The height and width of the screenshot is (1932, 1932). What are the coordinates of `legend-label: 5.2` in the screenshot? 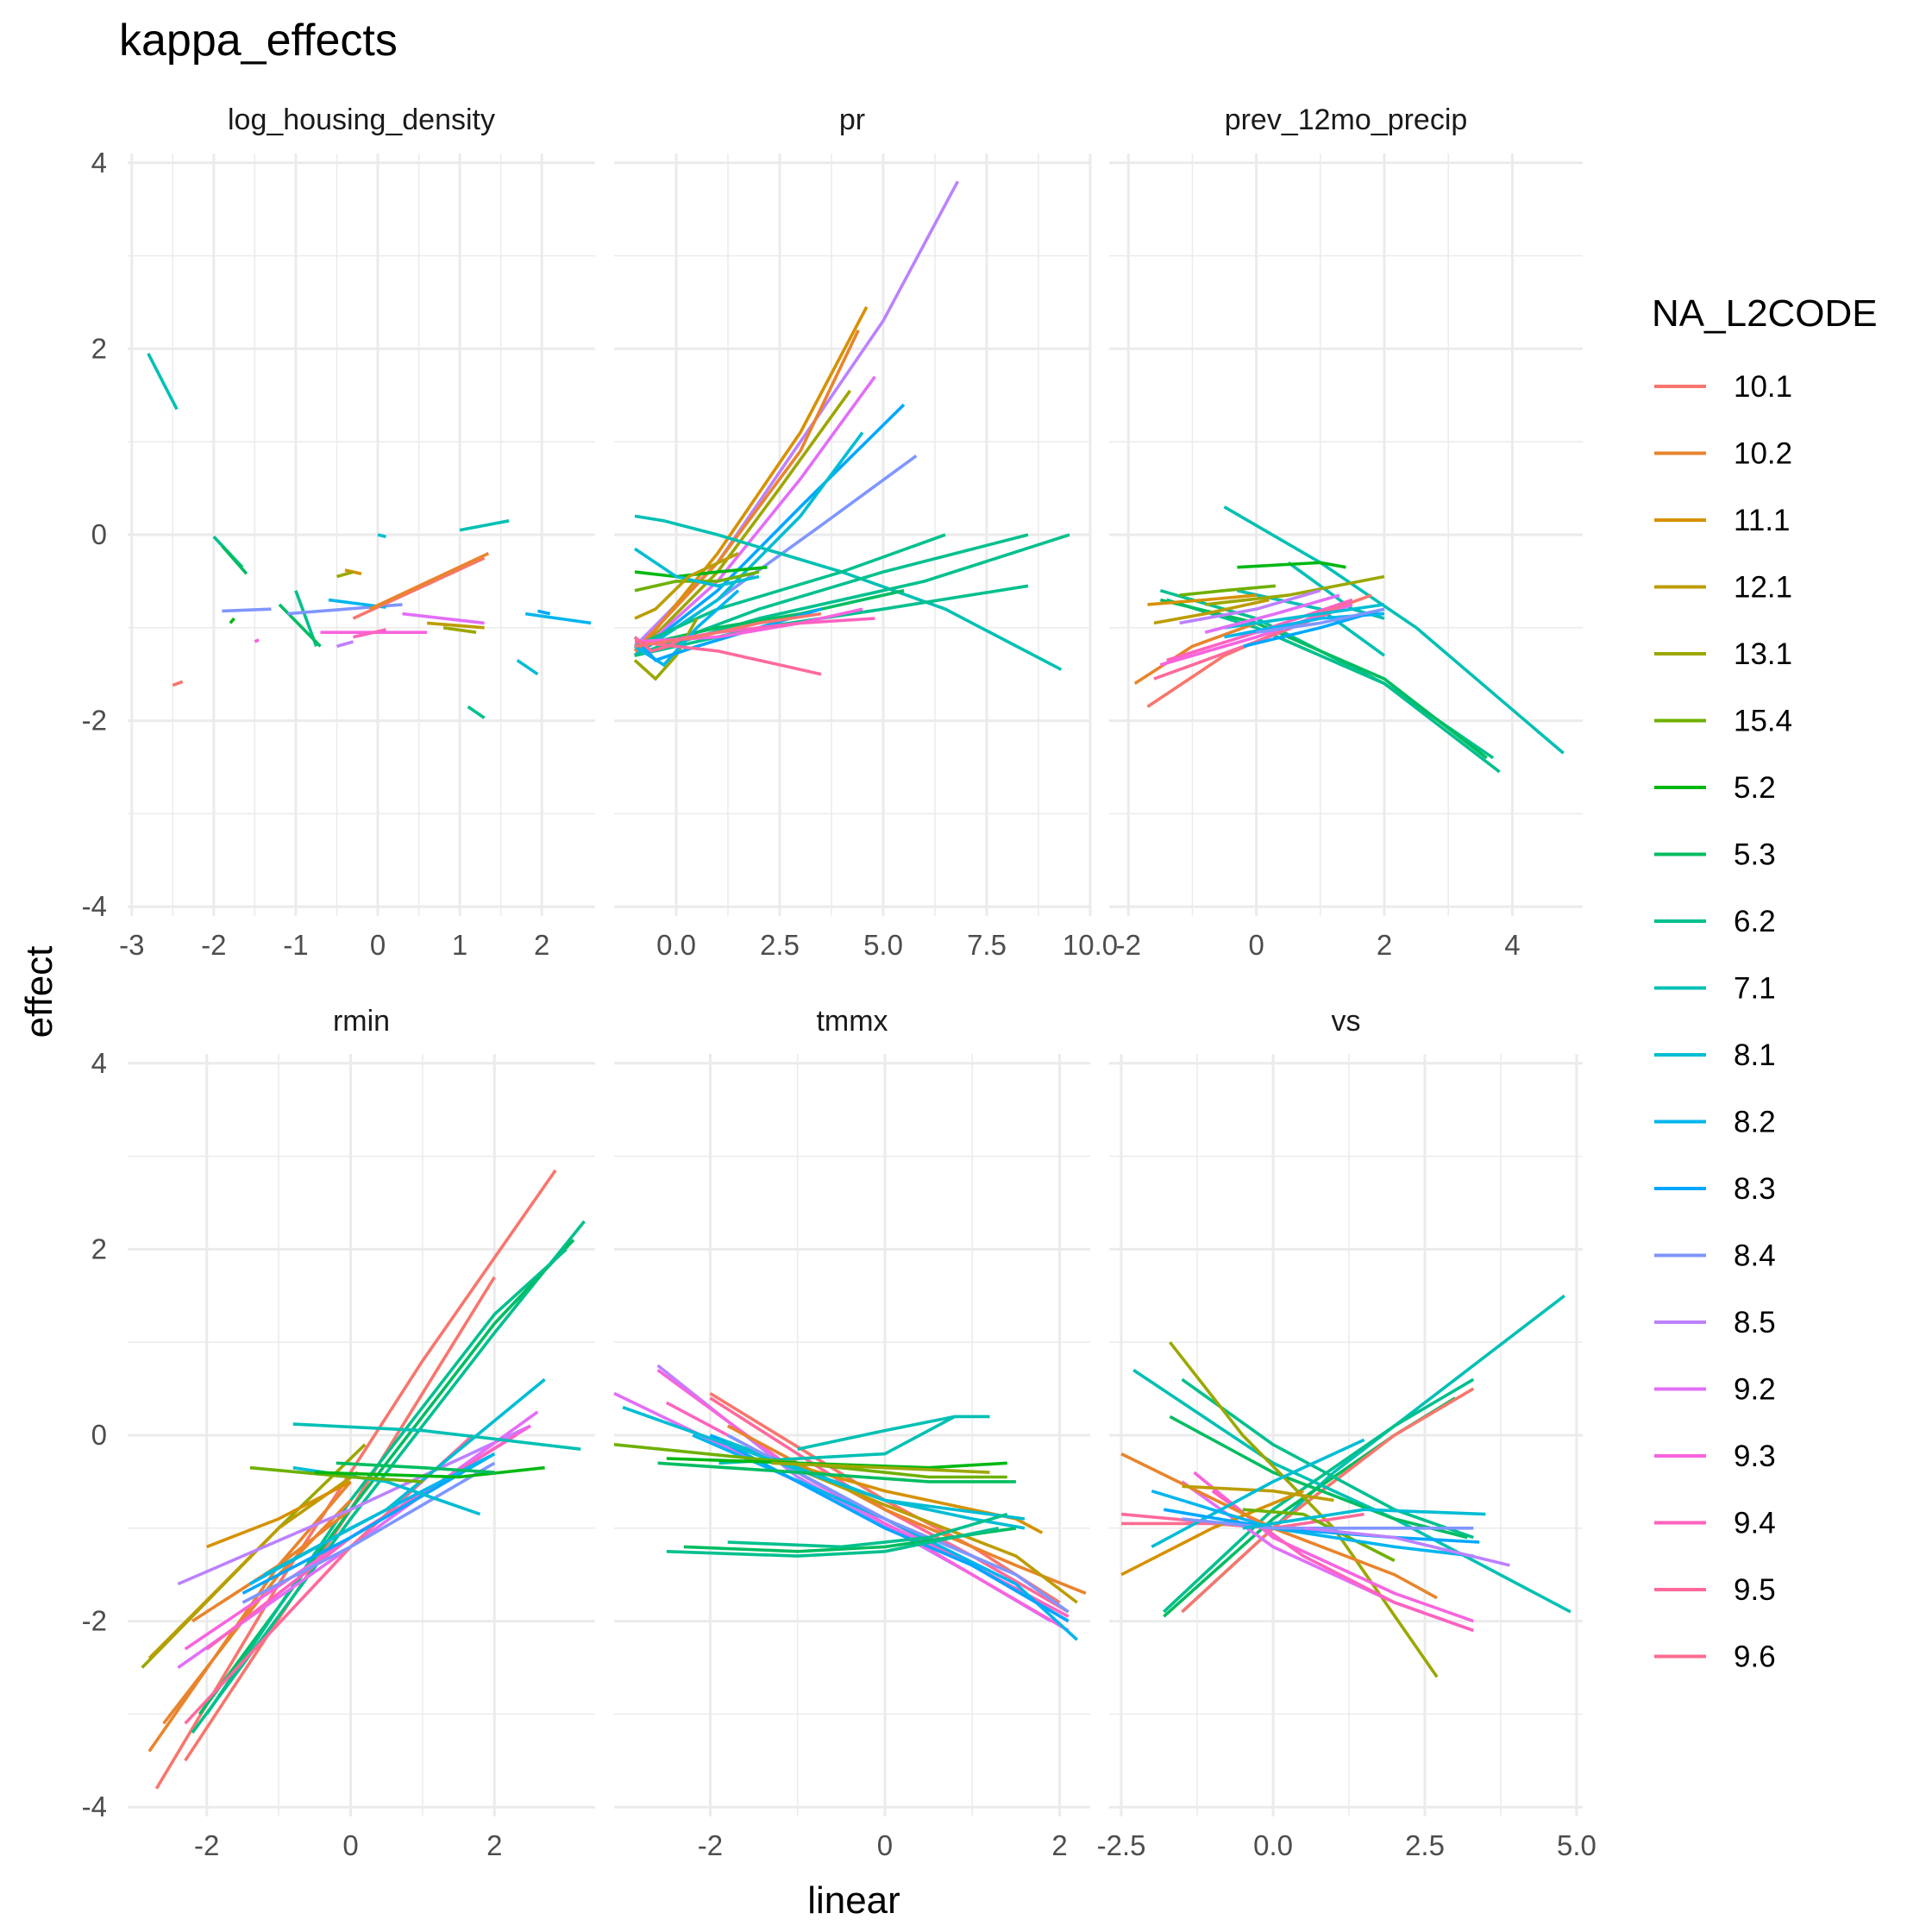 It's located at (1755, 788).